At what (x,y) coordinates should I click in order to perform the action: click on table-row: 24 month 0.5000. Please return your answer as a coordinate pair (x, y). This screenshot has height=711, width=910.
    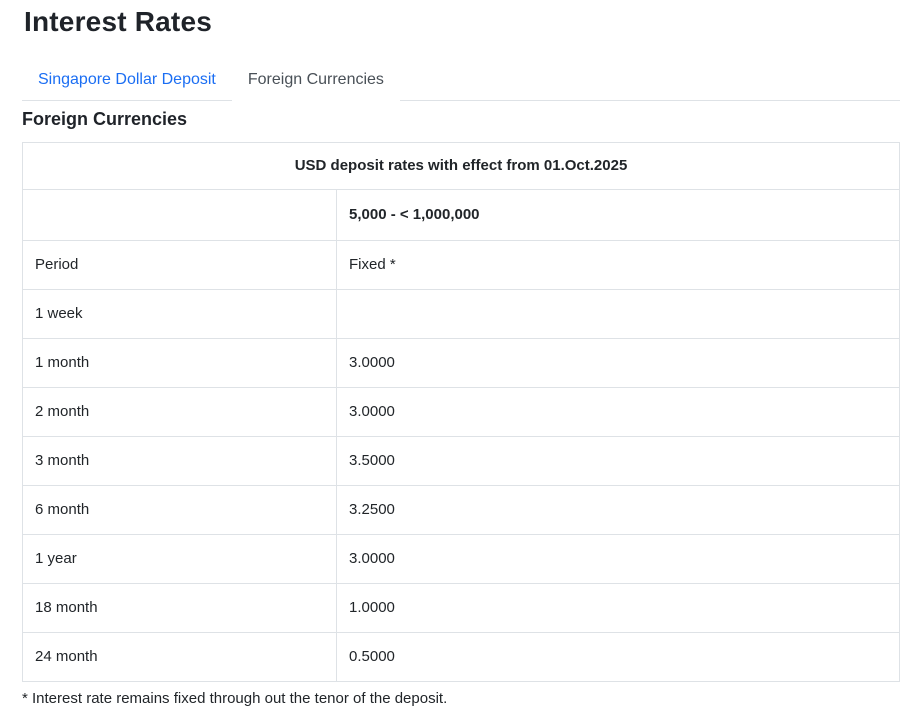
    Looking at the image, I should click on (461, 657).